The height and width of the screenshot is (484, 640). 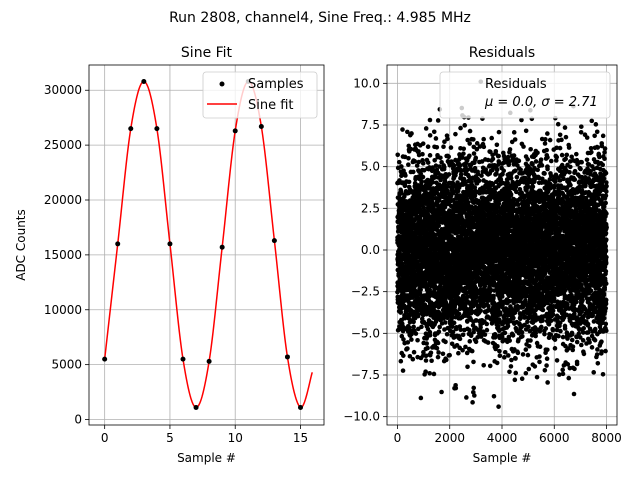 What do you see at coordinates (66, 365) in the screenshot?
I see `y-tick-label: 5000` at bounding box center [66, 365].